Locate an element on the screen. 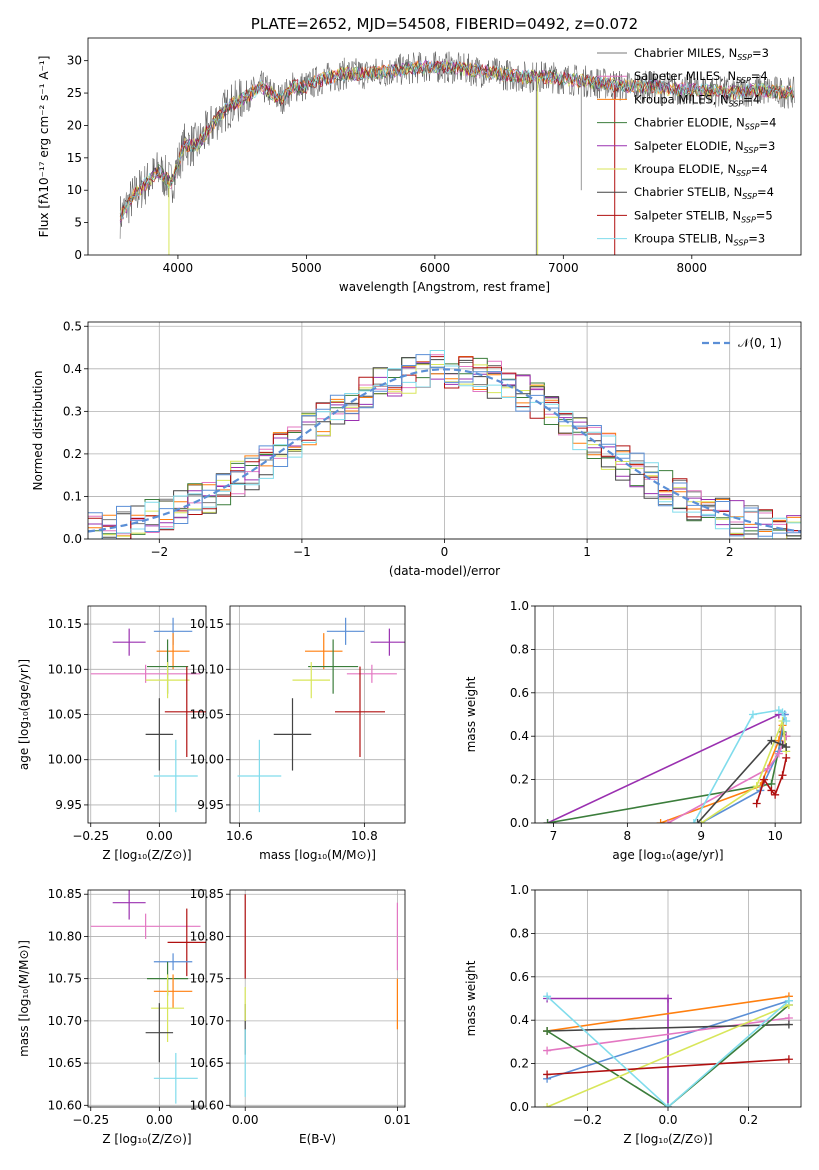 This screenshot has width=819, height=1170. legend-label: Salpeter STELIB, N is located at coordinates (687, 215).